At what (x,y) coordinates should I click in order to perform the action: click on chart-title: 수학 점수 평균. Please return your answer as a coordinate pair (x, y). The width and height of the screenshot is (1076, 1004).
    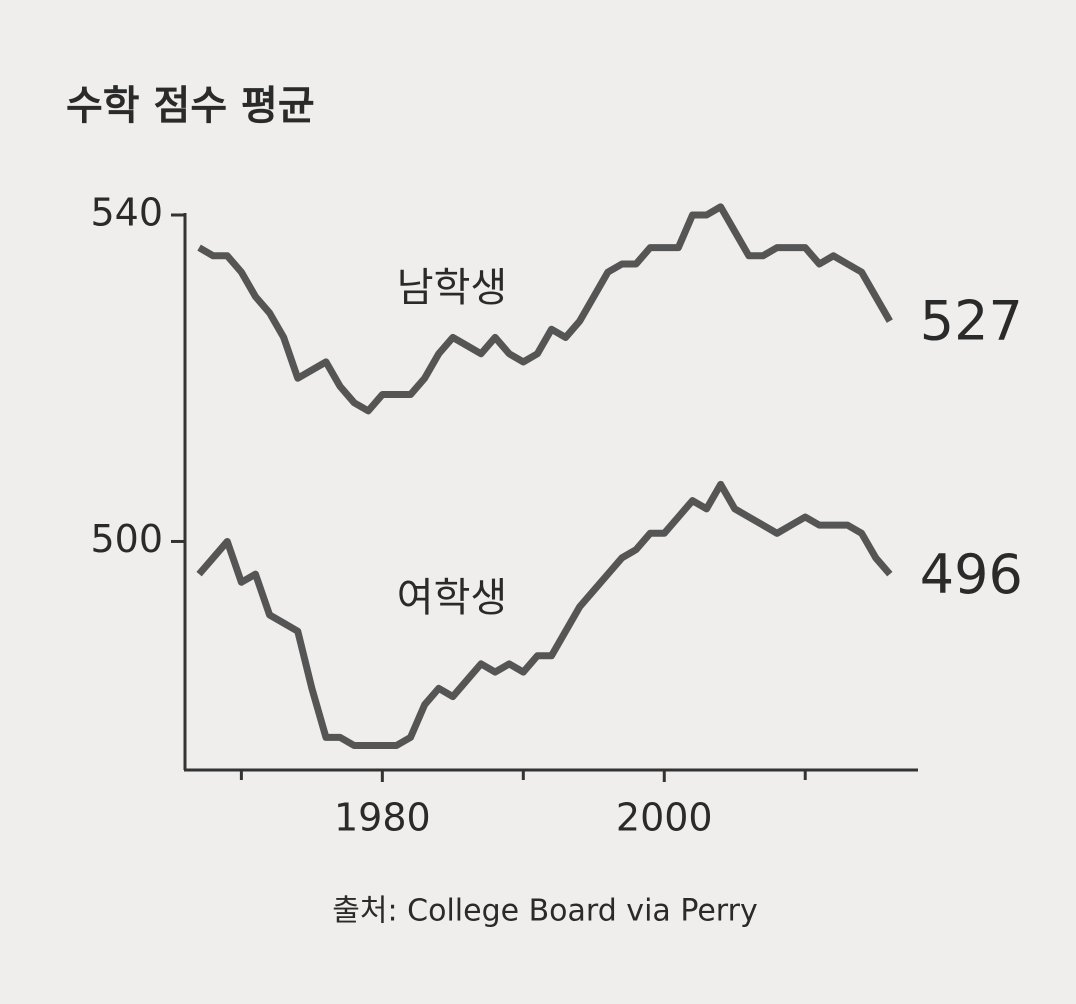
    Looking at the image, I should click on (190, 106).